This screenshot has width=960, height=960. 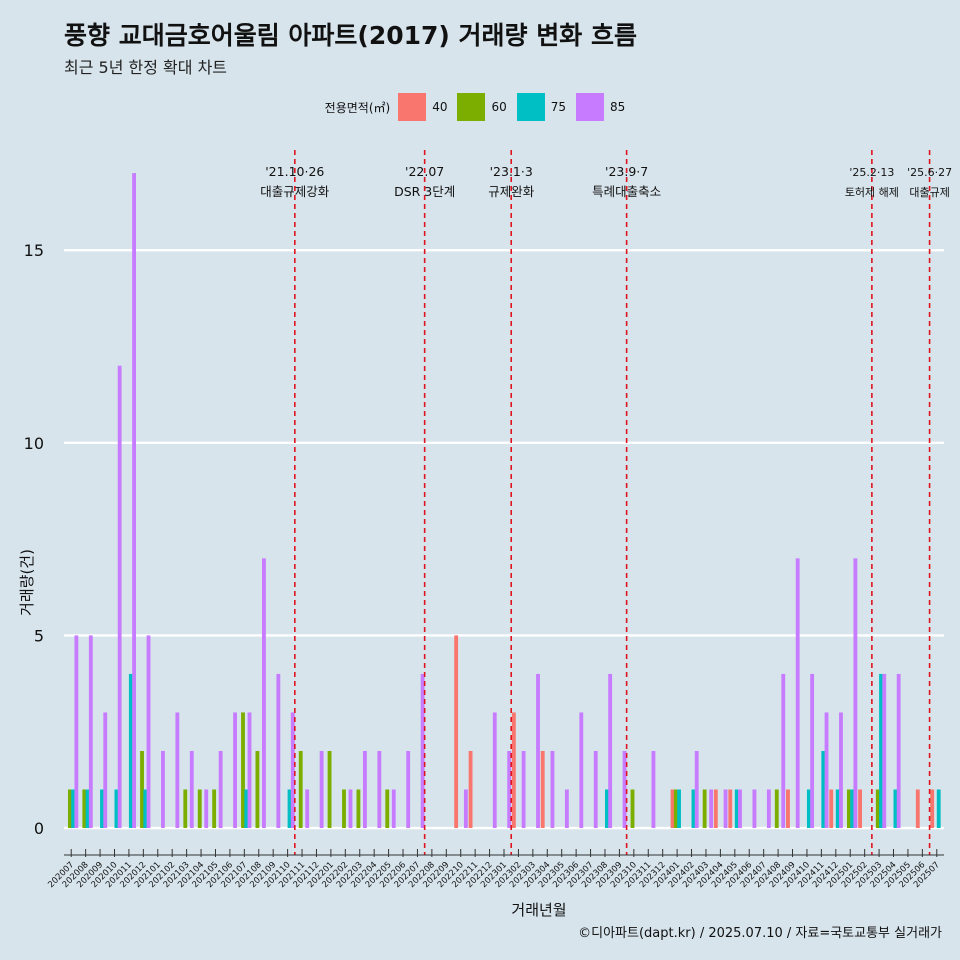 What do you see at coordinates (872, 192) in the screenshot?
I see `event-label-4: 토허제 해제` at bounding box center [872, 192].